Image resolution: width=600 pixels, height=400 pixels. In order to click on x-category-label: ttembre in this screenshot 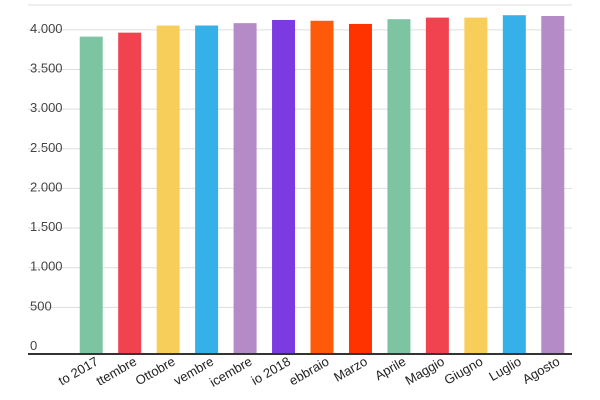, I will do `click(117, 371)`.